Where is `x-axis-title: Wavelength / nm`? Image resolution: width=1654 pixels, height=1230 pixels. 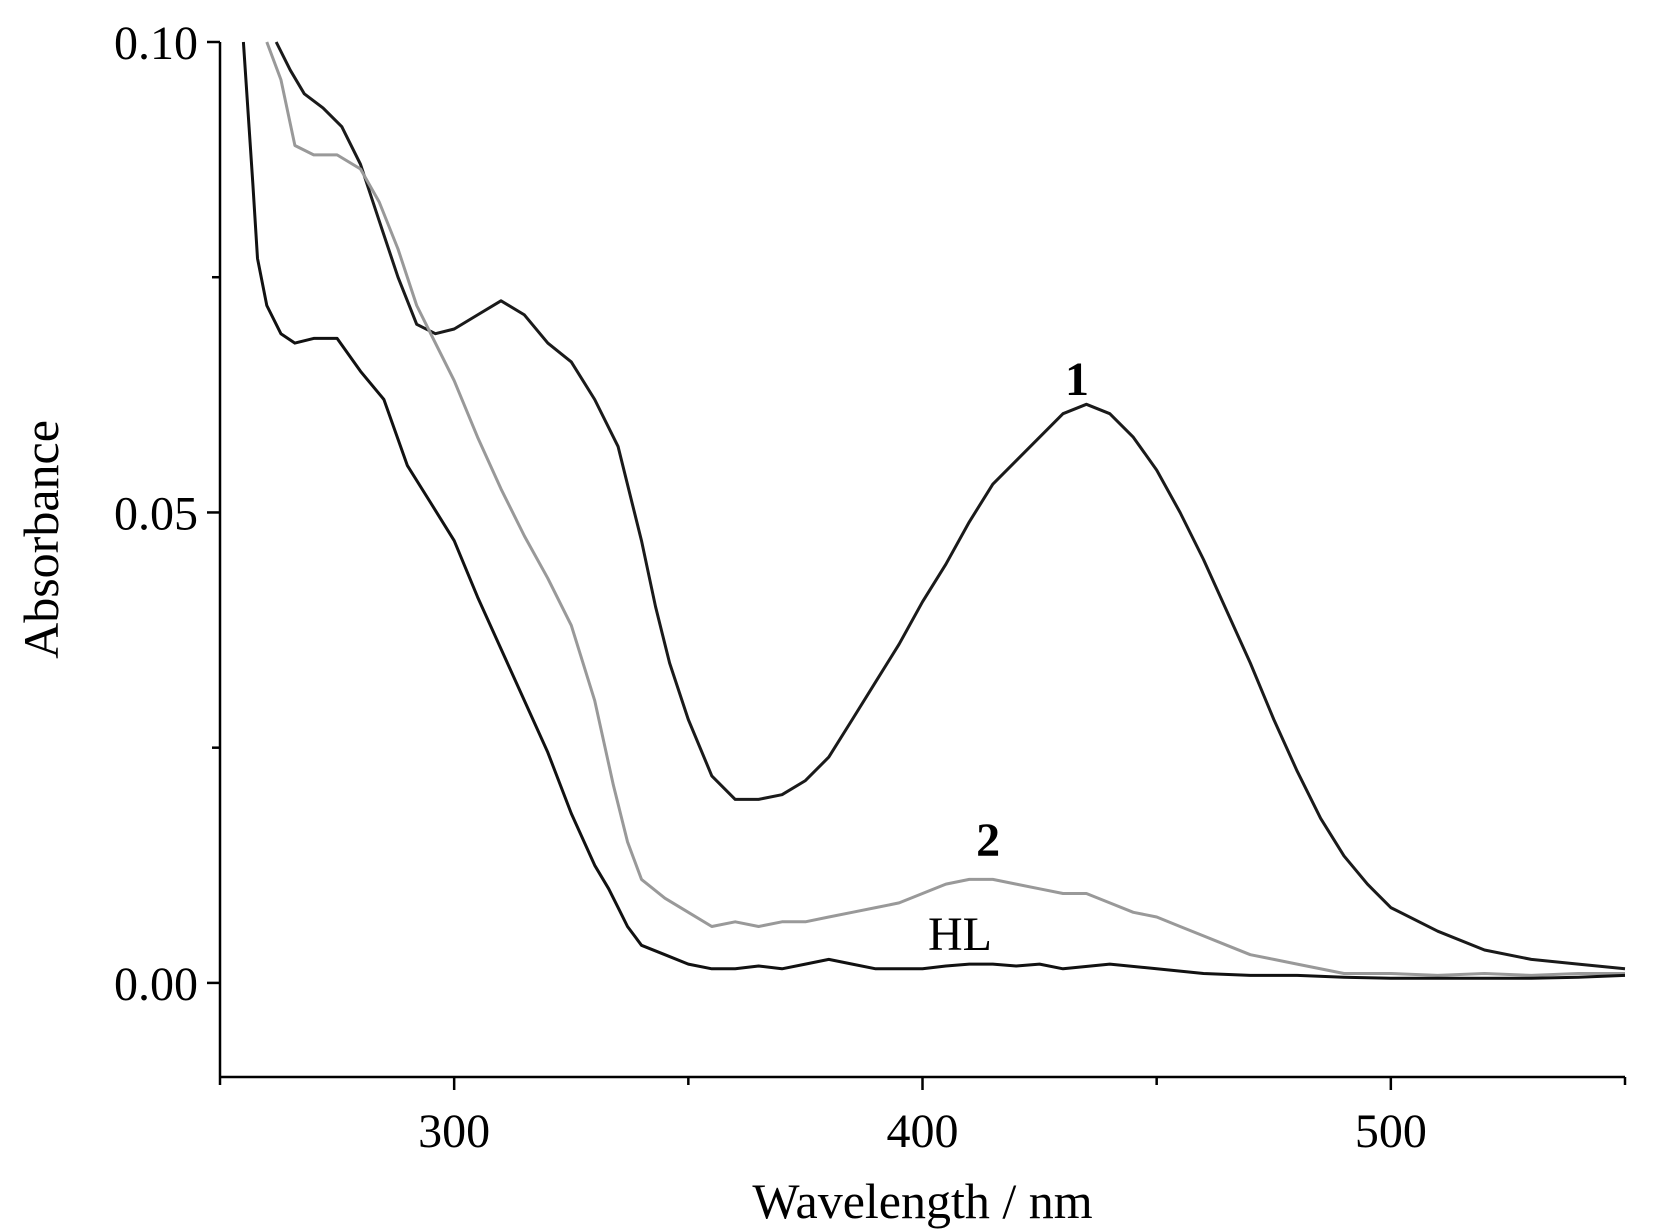
x-axis-title: Wavelength / nm is located at coordinates (922, 1201).